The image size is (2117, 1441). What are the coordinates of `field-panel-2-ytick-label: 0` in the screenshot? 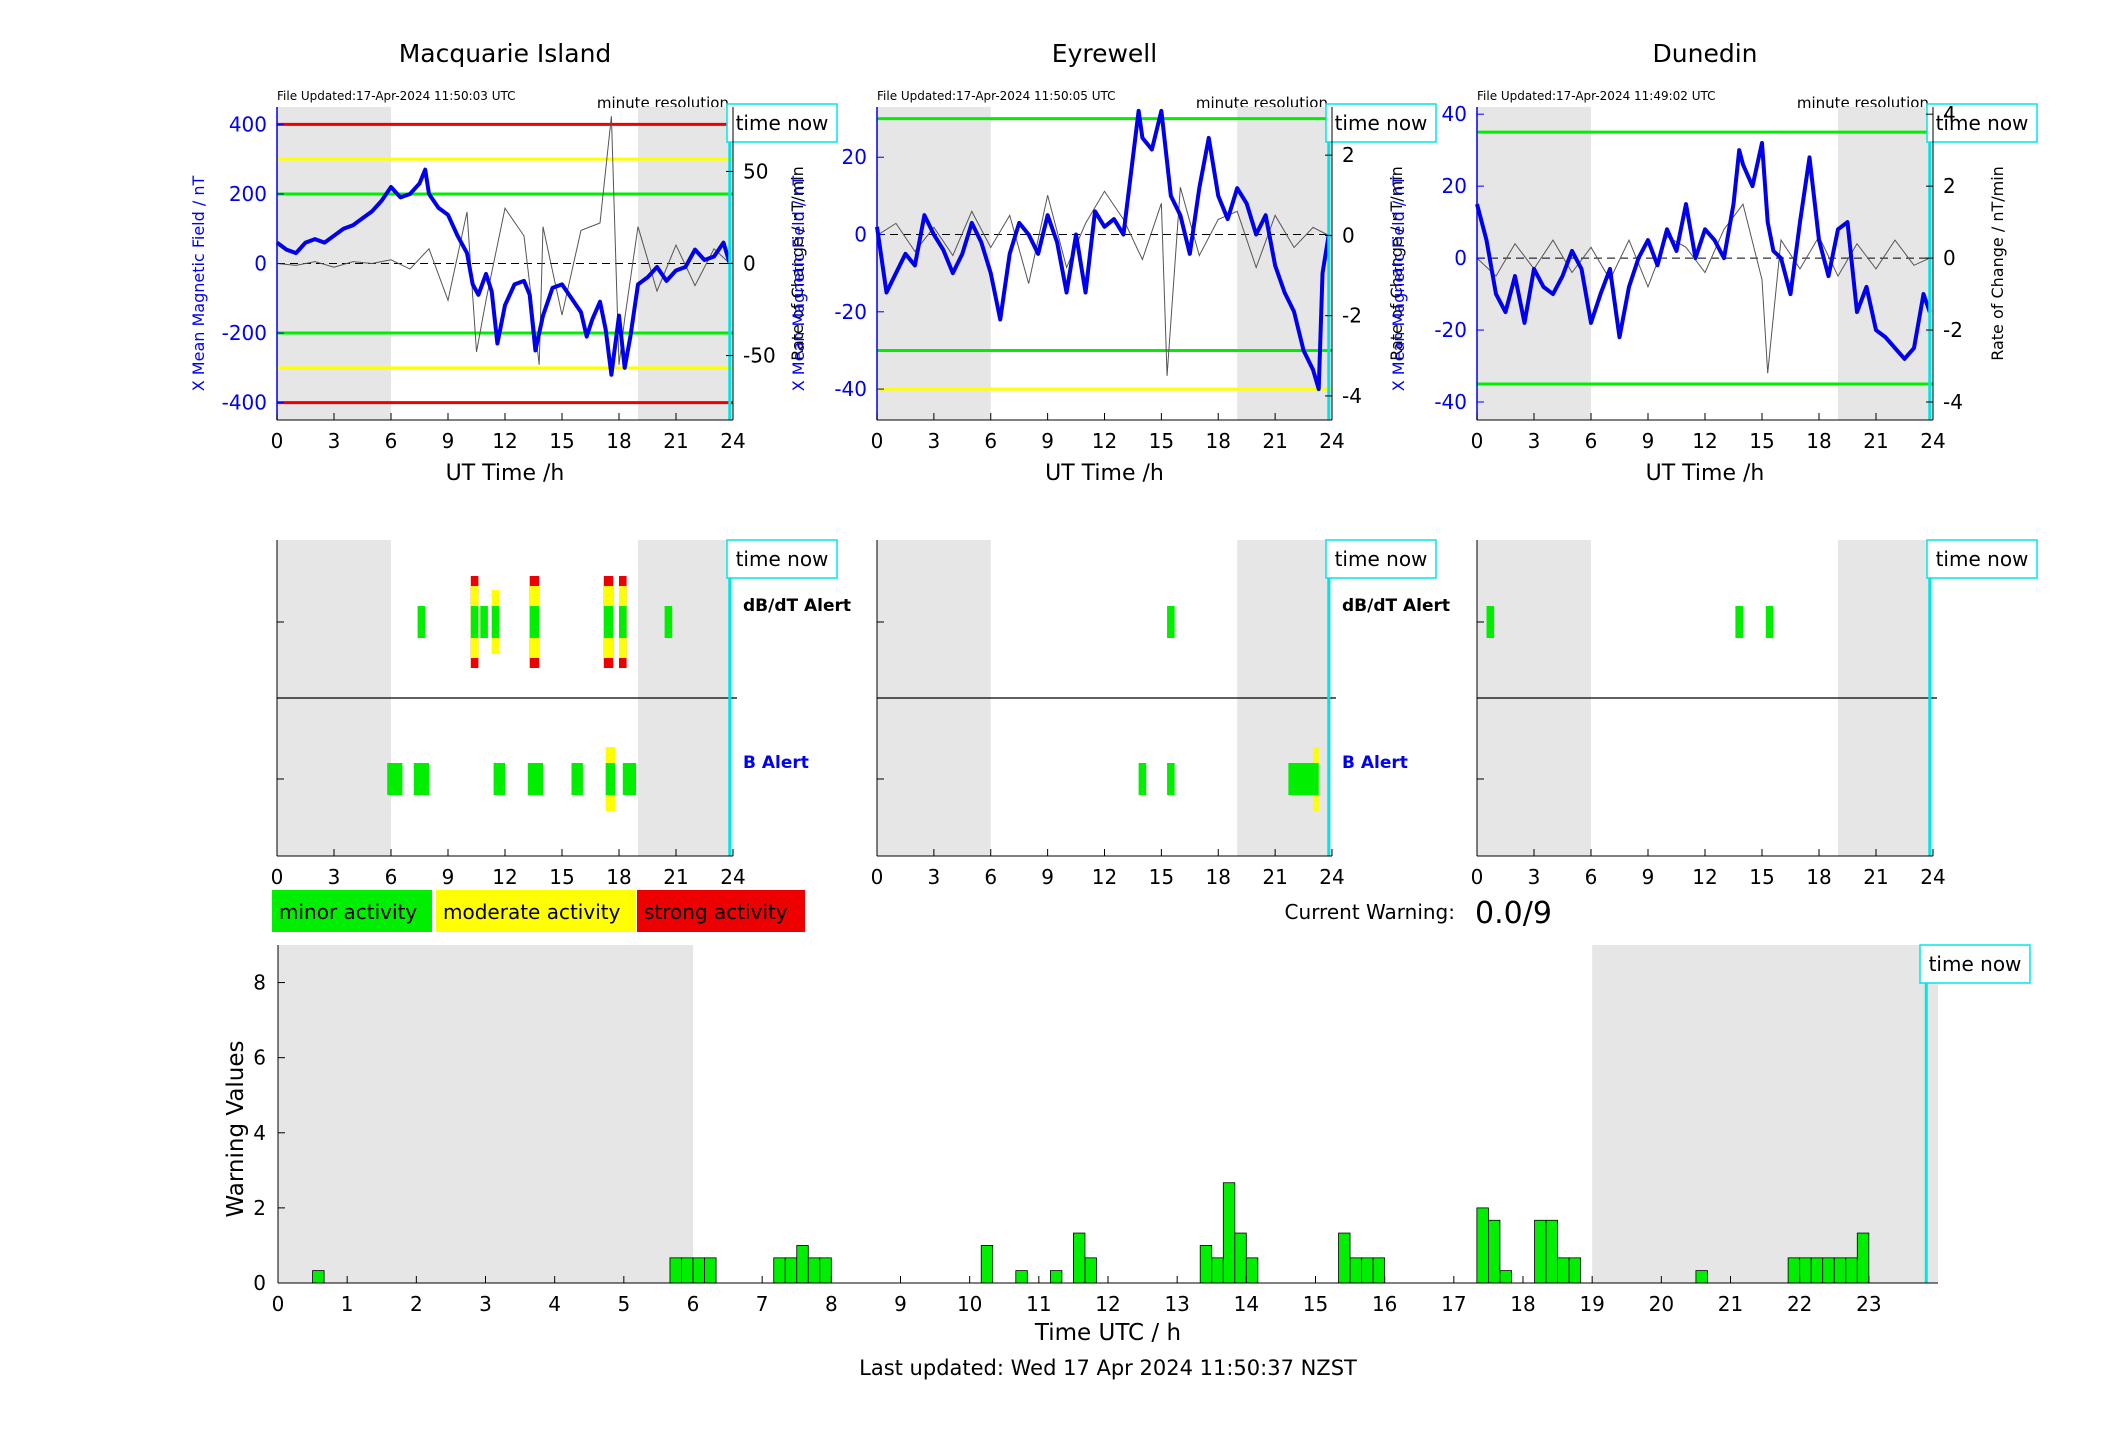 It's located at (860, 235).